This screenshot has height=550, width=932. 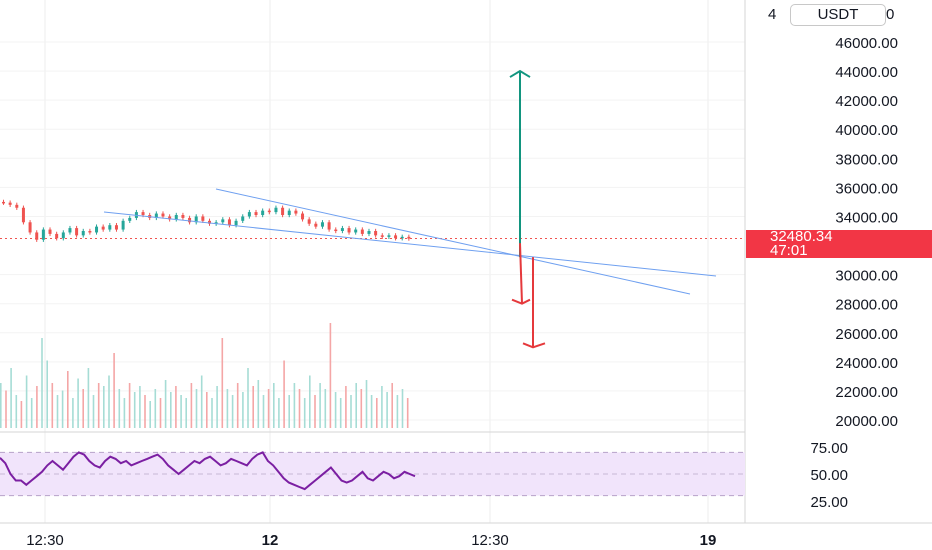 What do you see at coordinates (45, 540) in the screenshot?
I see `time-tick-label: 12:30` at bounding box center [45, 540].